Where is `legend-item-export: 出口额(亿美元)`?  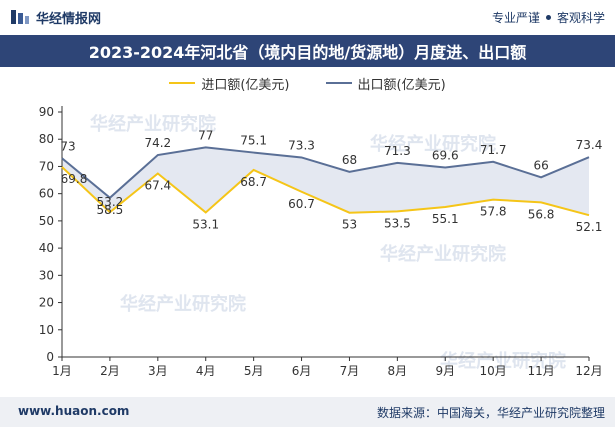
legend-item-export: 出口额(亿美元) is located at coordinates (385, 83).